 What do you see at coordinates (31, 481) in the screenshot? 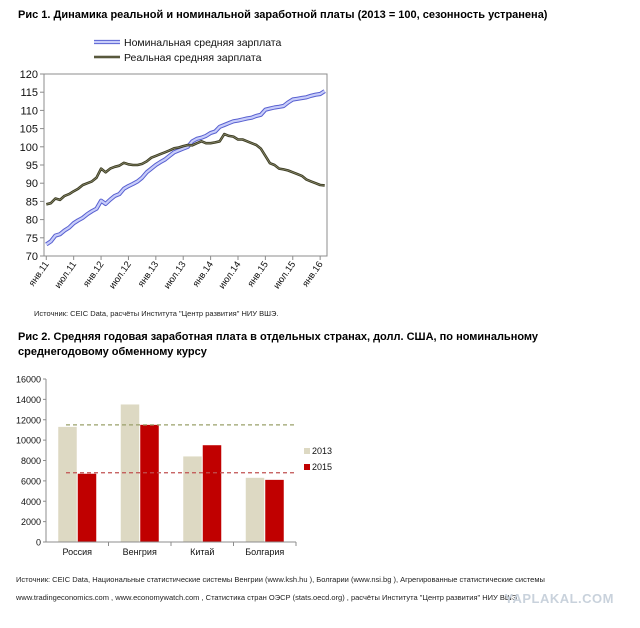
I see `y-tick-label: 6000` at bounding box center [31, 481].